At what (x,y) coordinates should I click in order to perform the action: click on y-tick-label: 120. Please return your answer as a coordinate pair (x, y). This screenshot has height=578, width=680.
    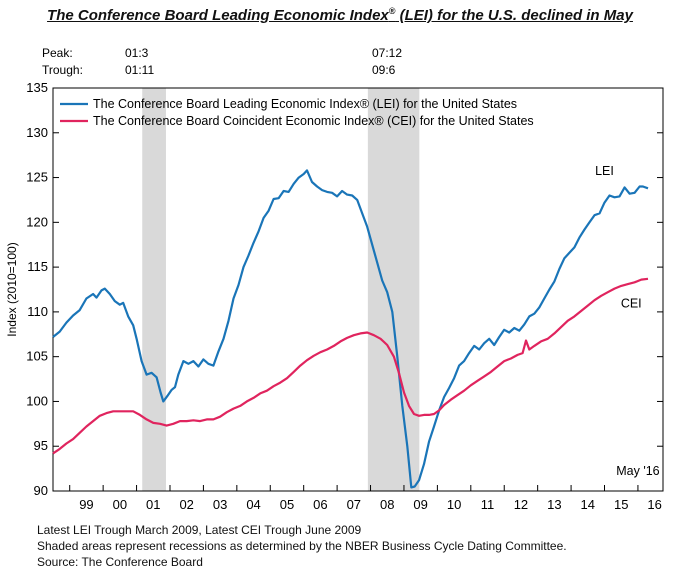
    Looking at the image, I should click on (37, 221).